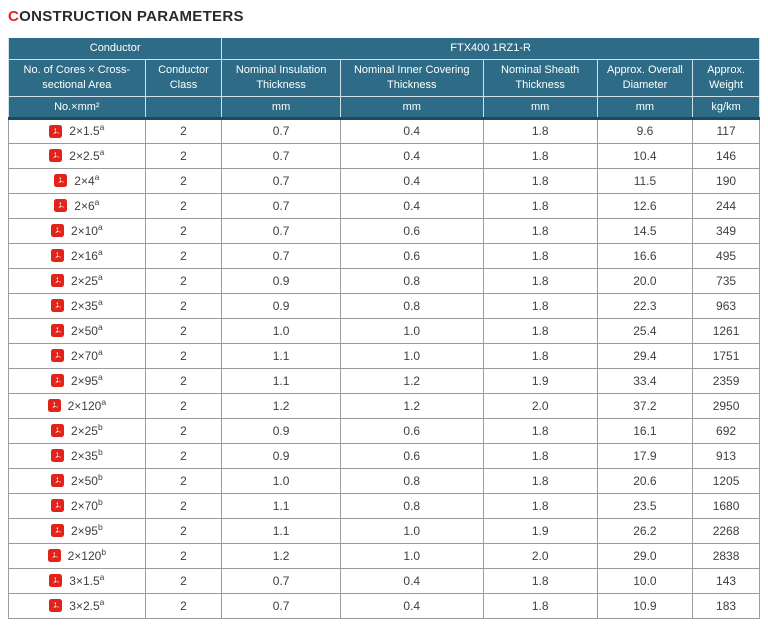  What do you see at coordinates (645, 605) in the screenshot?
I see `overall-diameter-cell: 10.9` at bounding box center [645, 605].